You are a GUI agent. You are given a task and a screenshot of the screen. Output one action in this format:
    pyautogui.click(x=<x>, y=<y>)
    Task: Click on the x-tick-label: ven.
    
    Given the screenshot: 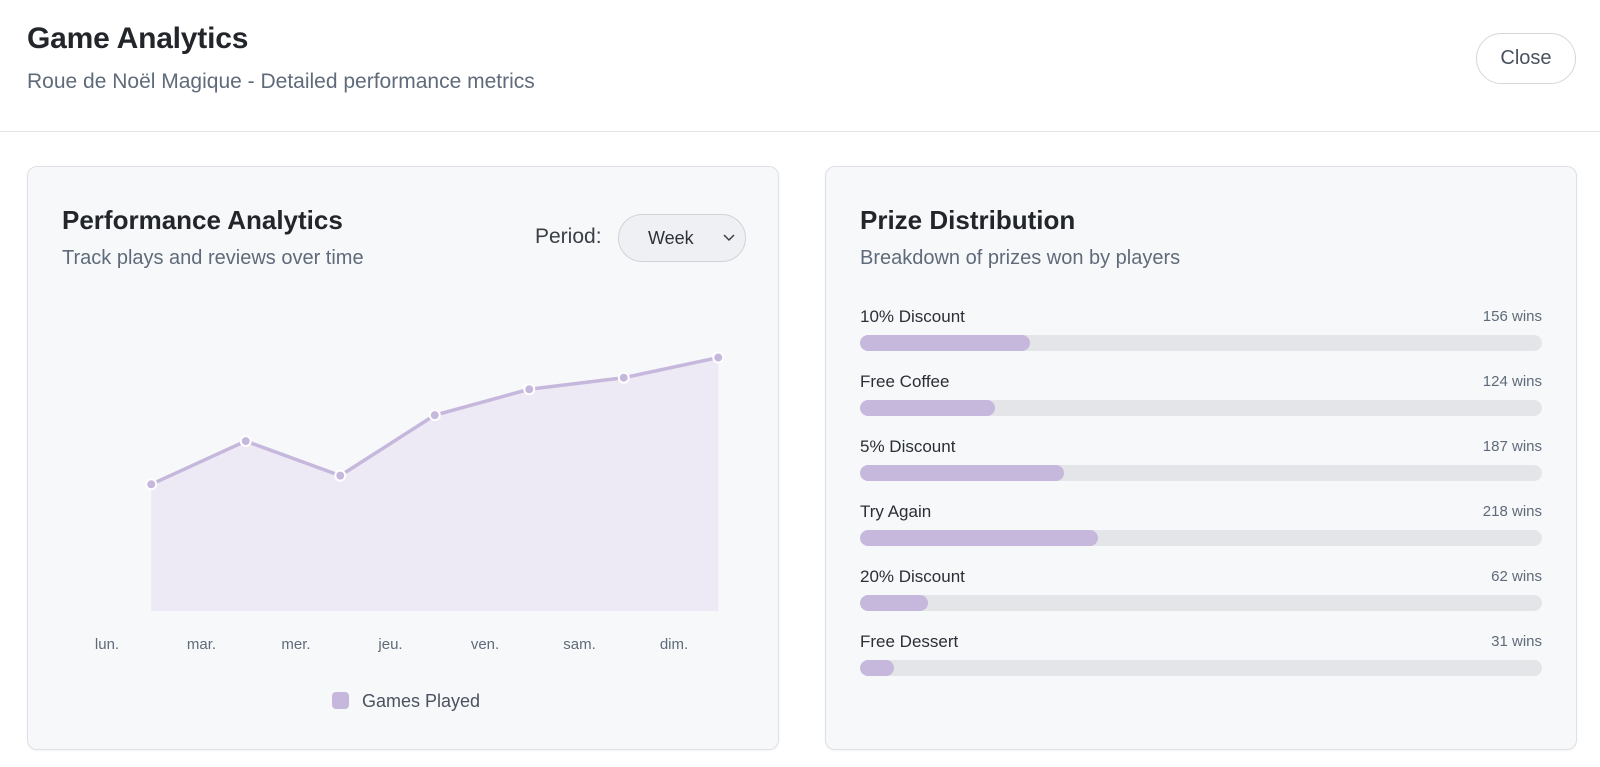 What is the action you would take?
    pyautogui.click(x=485, y=644)
    